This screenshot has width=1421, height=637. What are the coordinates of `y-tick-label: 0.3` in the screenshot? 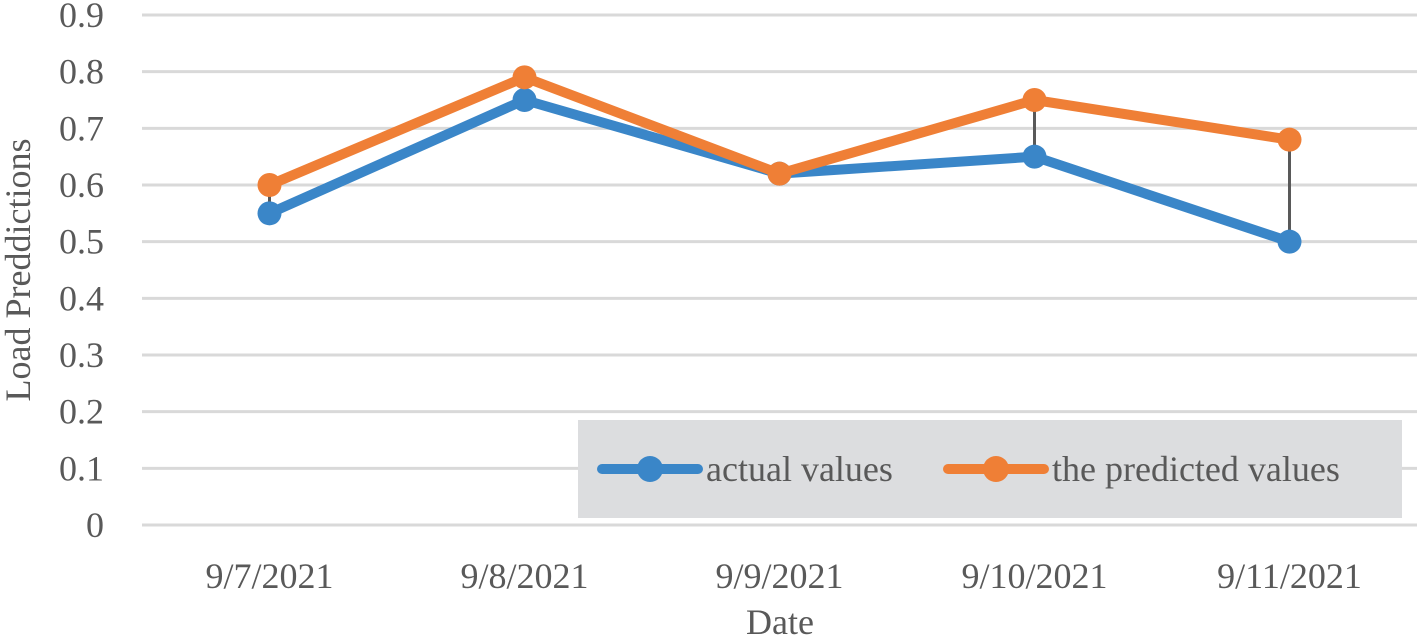 It's located at (81, 355).